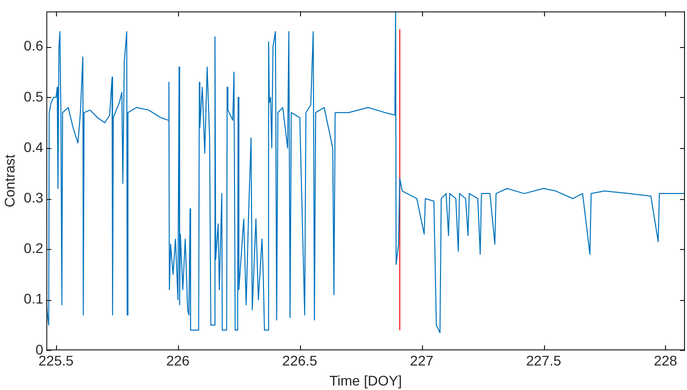 The image size is (687, 390). Describe the element at coordinates (34, 298) in the screenshot. I see `y-tick-label: 0.1` at that location.